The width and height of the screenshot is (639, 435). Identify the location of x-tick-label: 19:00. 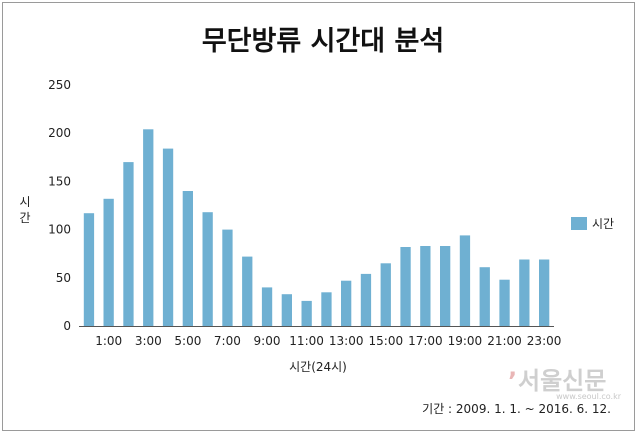
(465, 341).